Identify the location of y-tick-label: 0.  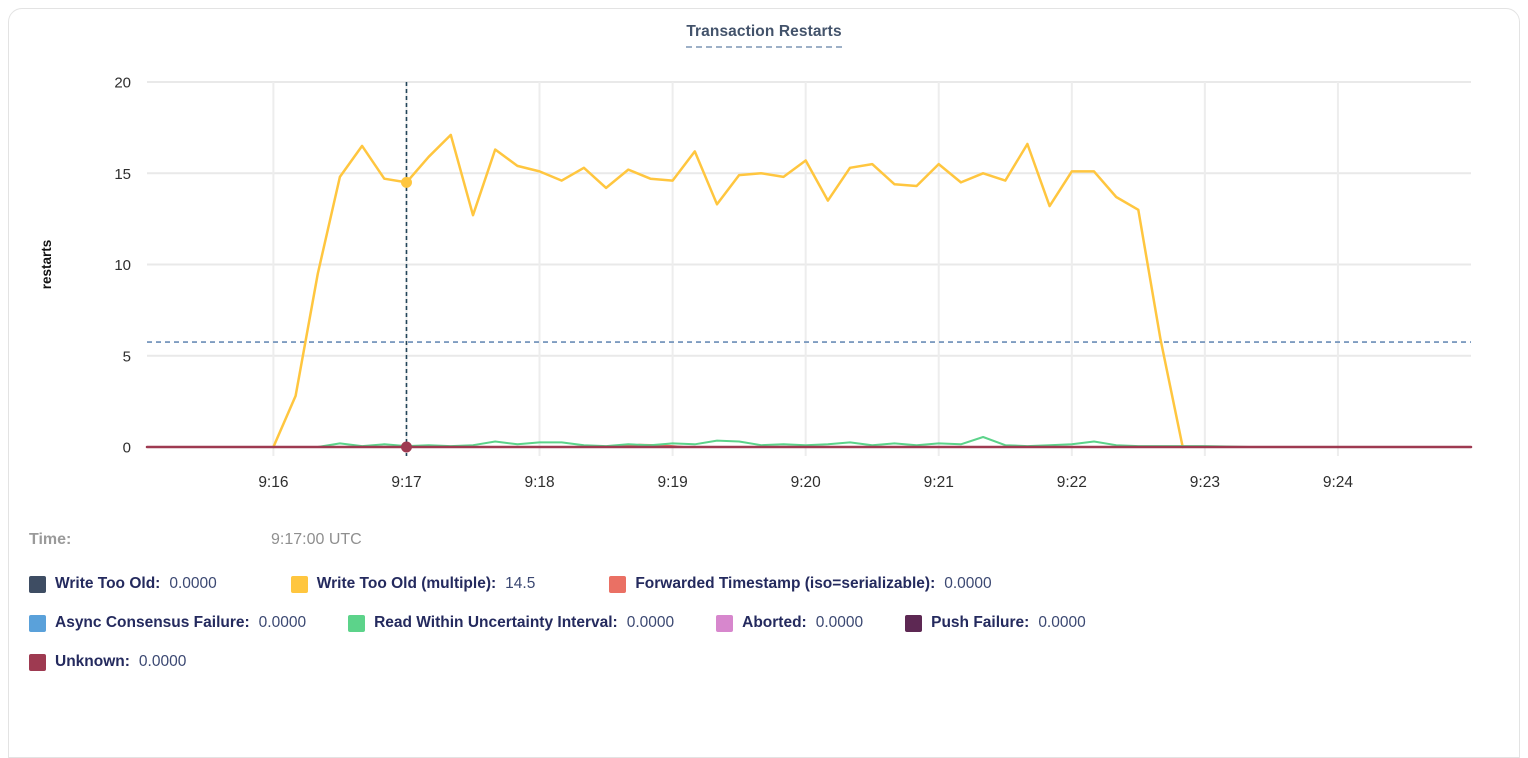
(127, 448).